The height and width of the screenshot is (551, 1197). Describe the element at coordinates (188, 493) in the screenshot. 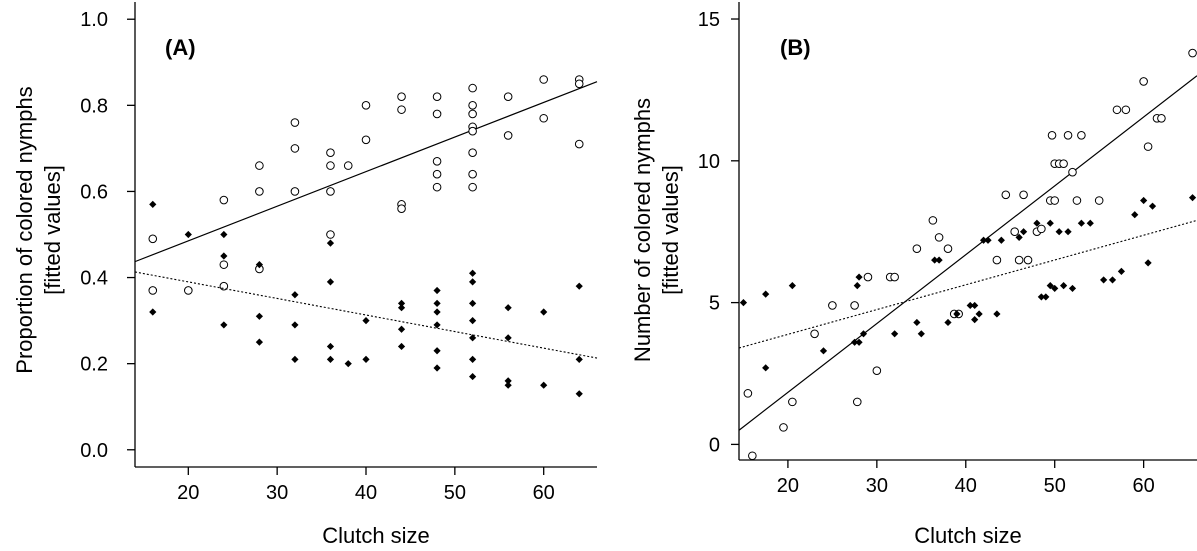

I see `x-tick-label: 20` at that location.